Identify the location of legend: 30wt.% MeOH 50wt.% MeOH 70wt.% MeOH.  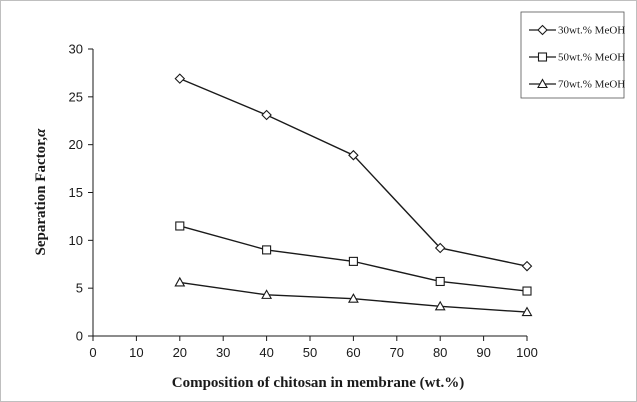
(572, 55).